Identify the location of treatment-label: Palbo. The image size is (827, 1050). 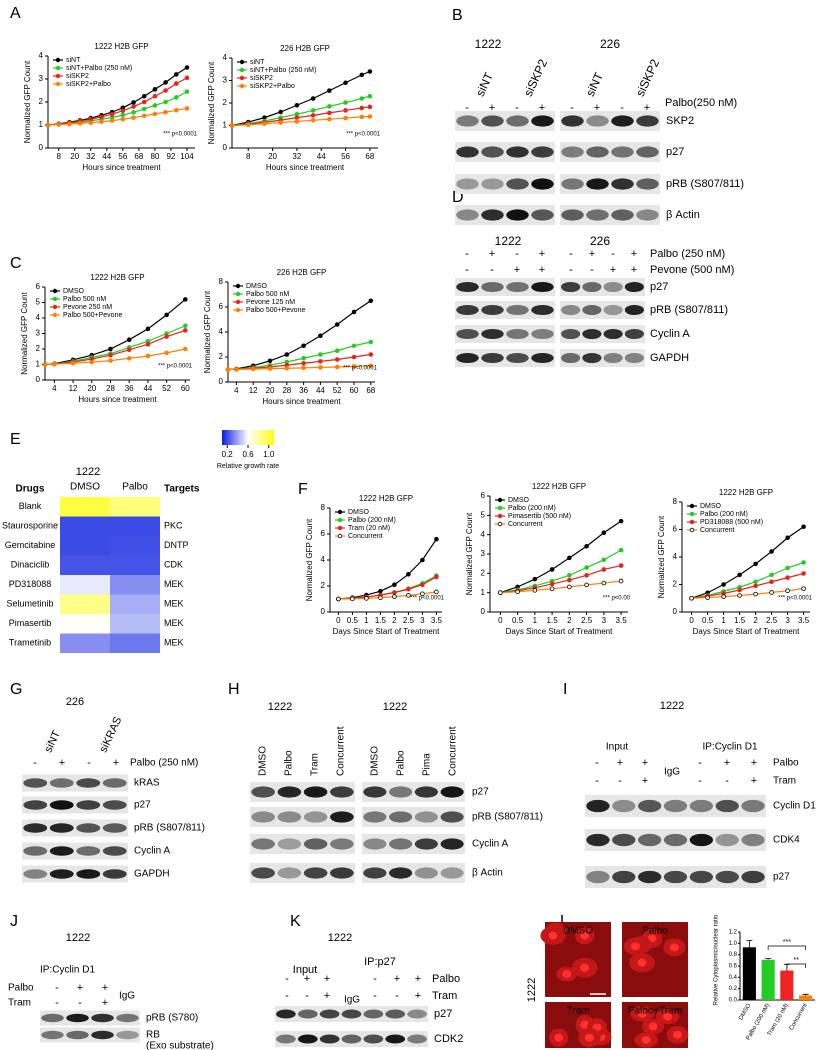
(446, 979).